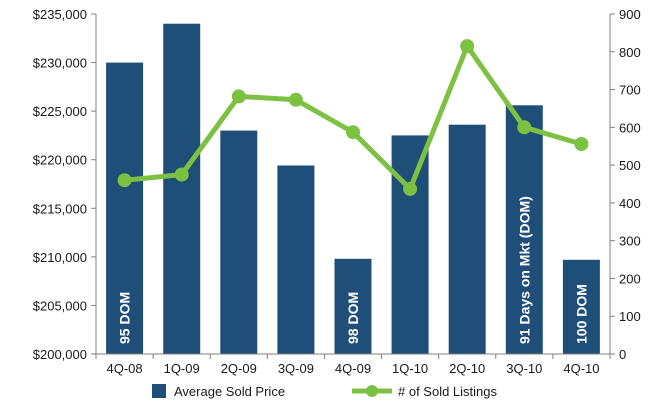 This screenshot has width=666, height=402. I want to click on left-tick-label: $200,000, so click(60, 354).